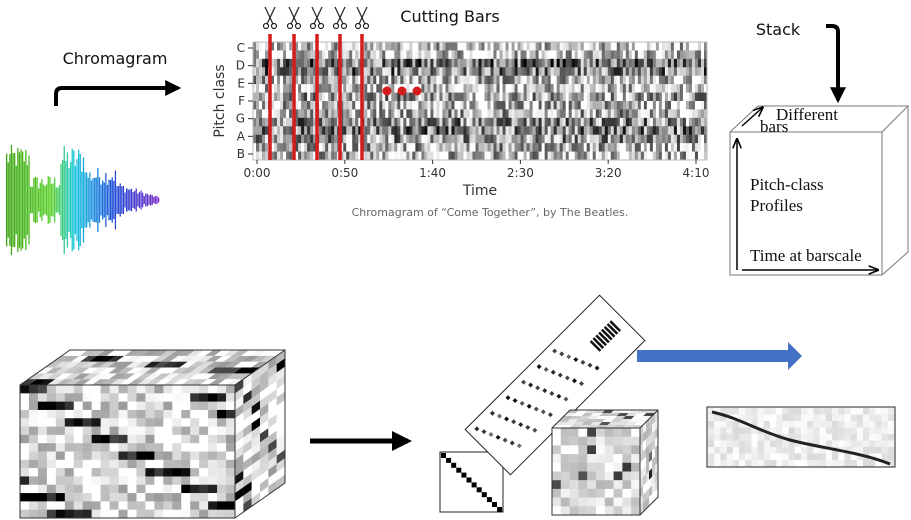  Describe the element at coordinates (269, 15) in the screenshot. I see `blade` at that location.